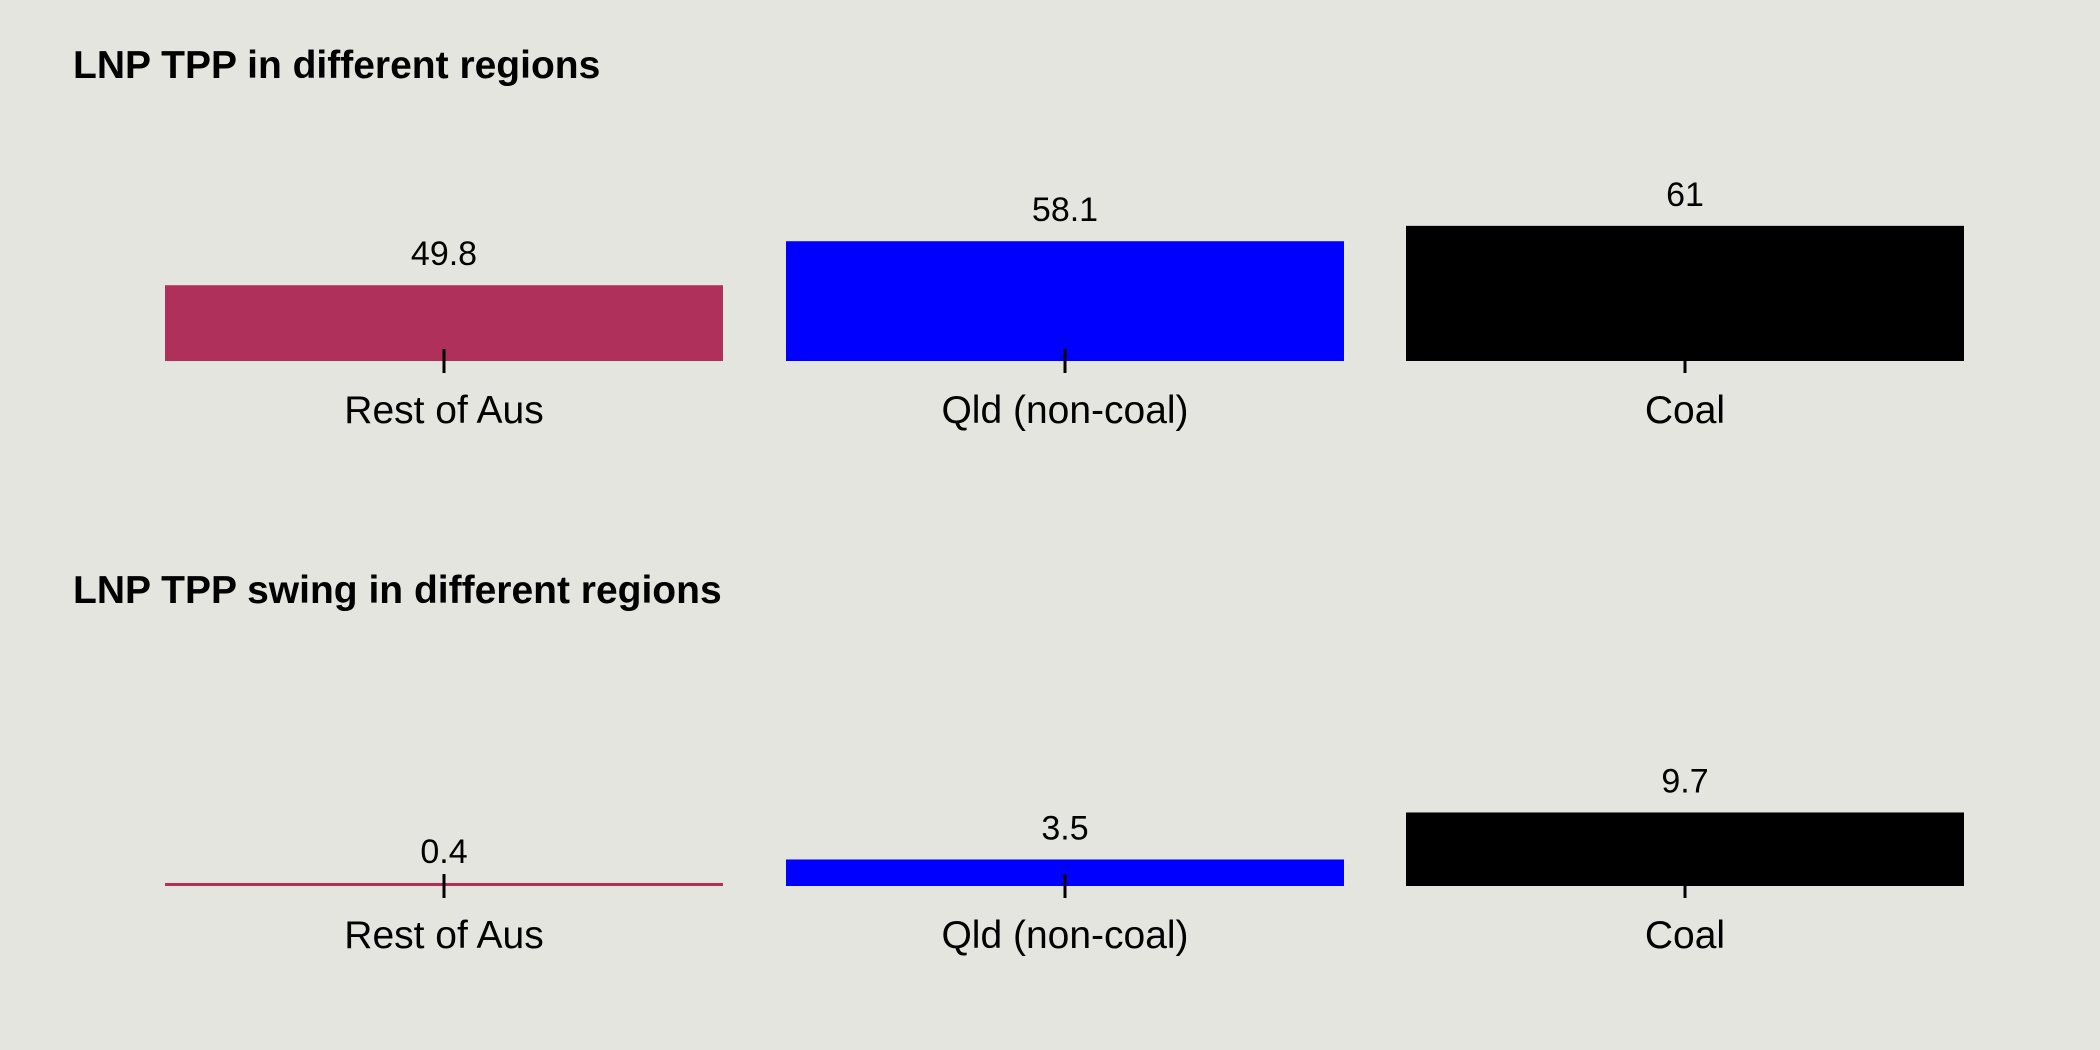 The height and width of the screenshot is (1050, 2100). What do you see at coordinates (1065, 210) in the screenshot?
I see `value-label: 58.1` at bounding box center [1065, 210].